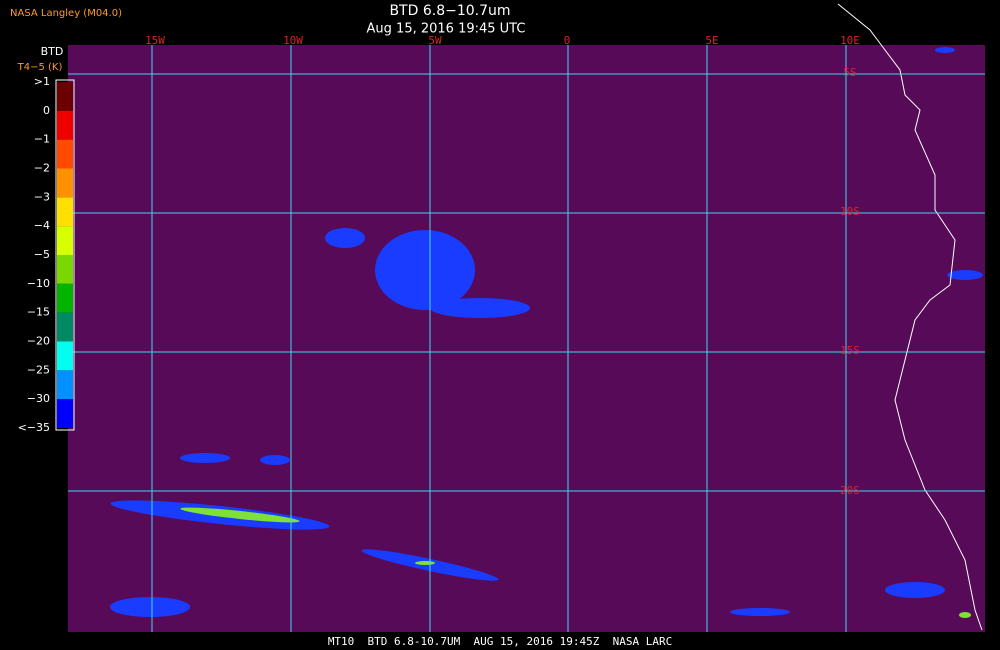 The width and height of the screenshot is (1000, 650). I want to click on colorbar-label: −30, so click(38, 398).